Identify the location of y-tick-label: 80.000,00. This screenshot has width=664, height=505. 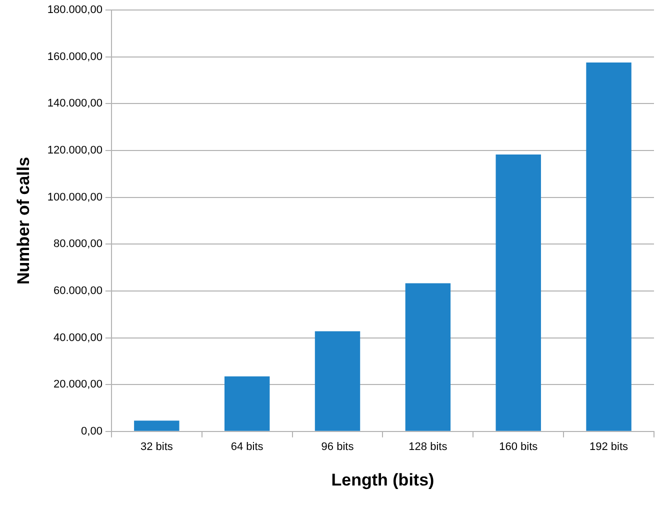
(78, 244).